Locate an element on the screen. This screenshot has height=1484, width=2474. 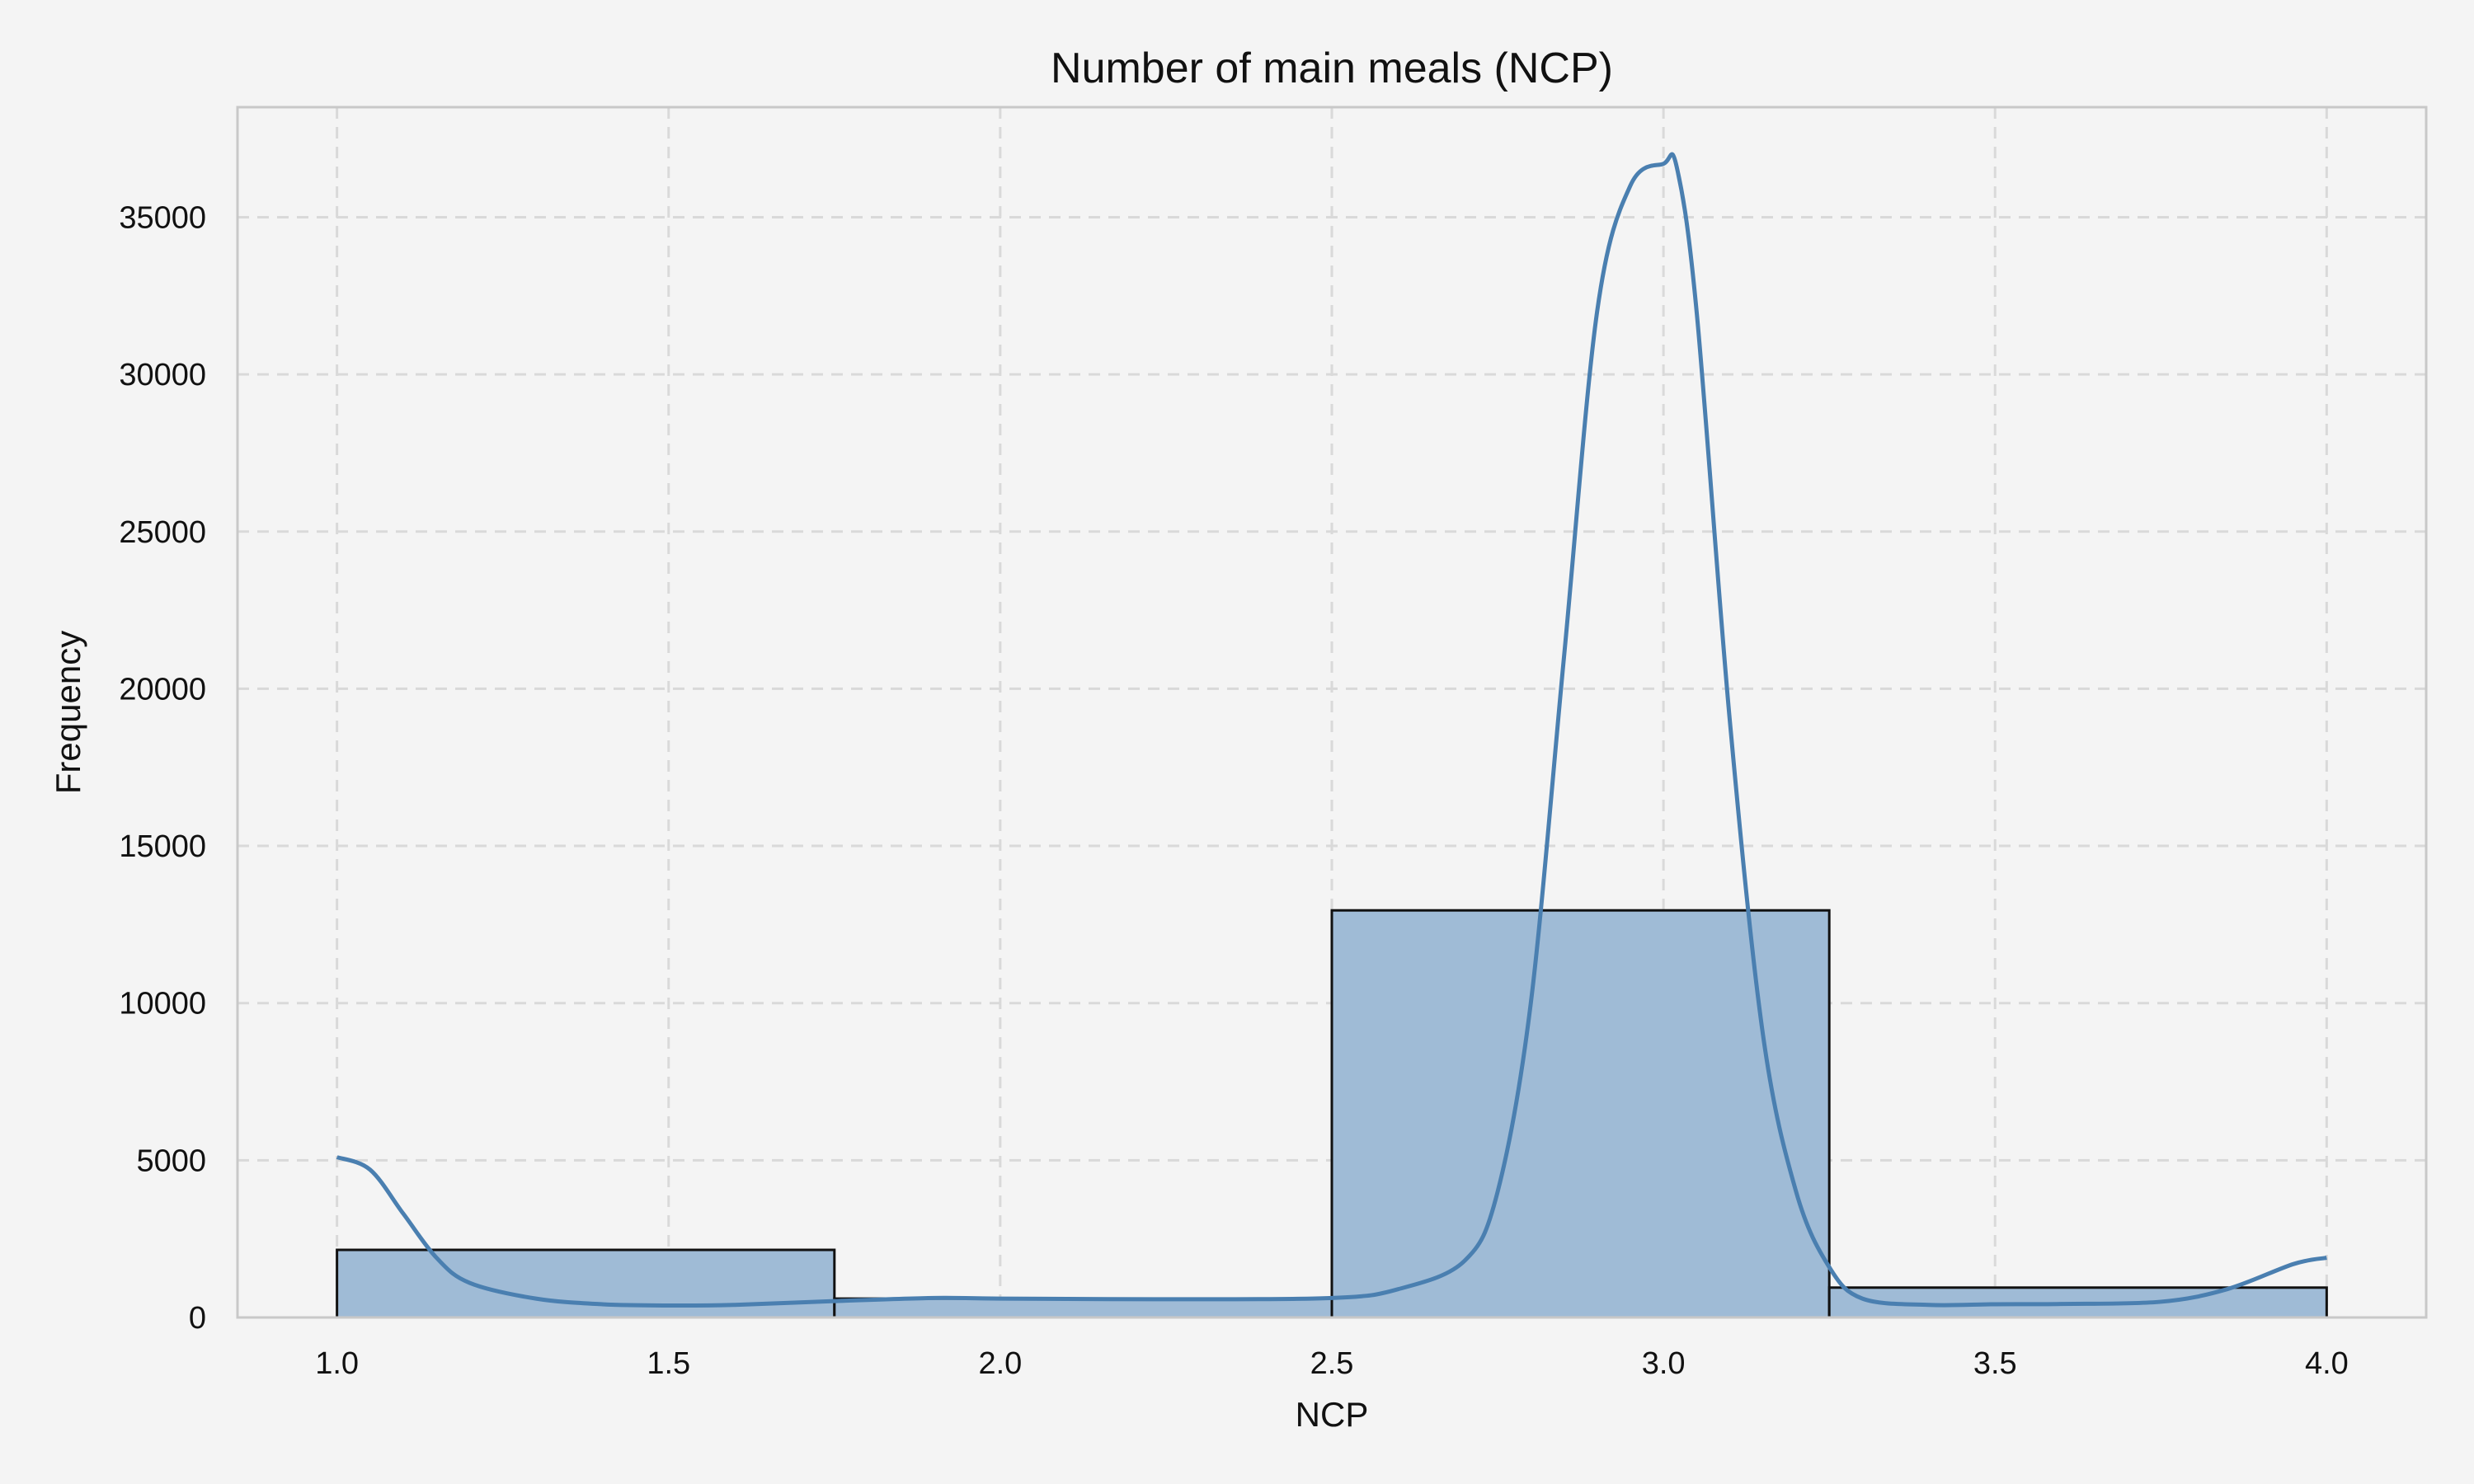
y-tick-label: 35000 is located at coordinates (162, 217).